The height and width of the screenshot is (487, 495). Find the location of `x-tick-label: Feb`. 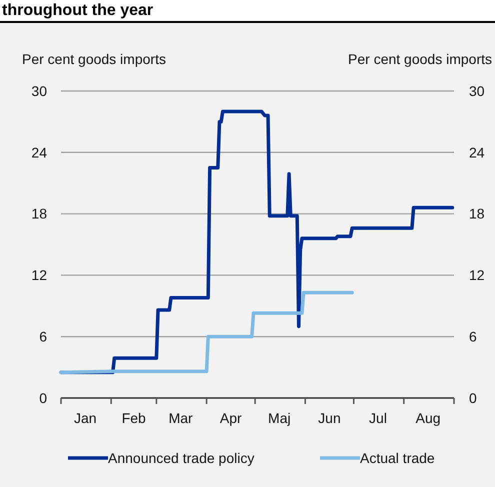

x-tick-label: Feb is located at coordinates (134, 418).